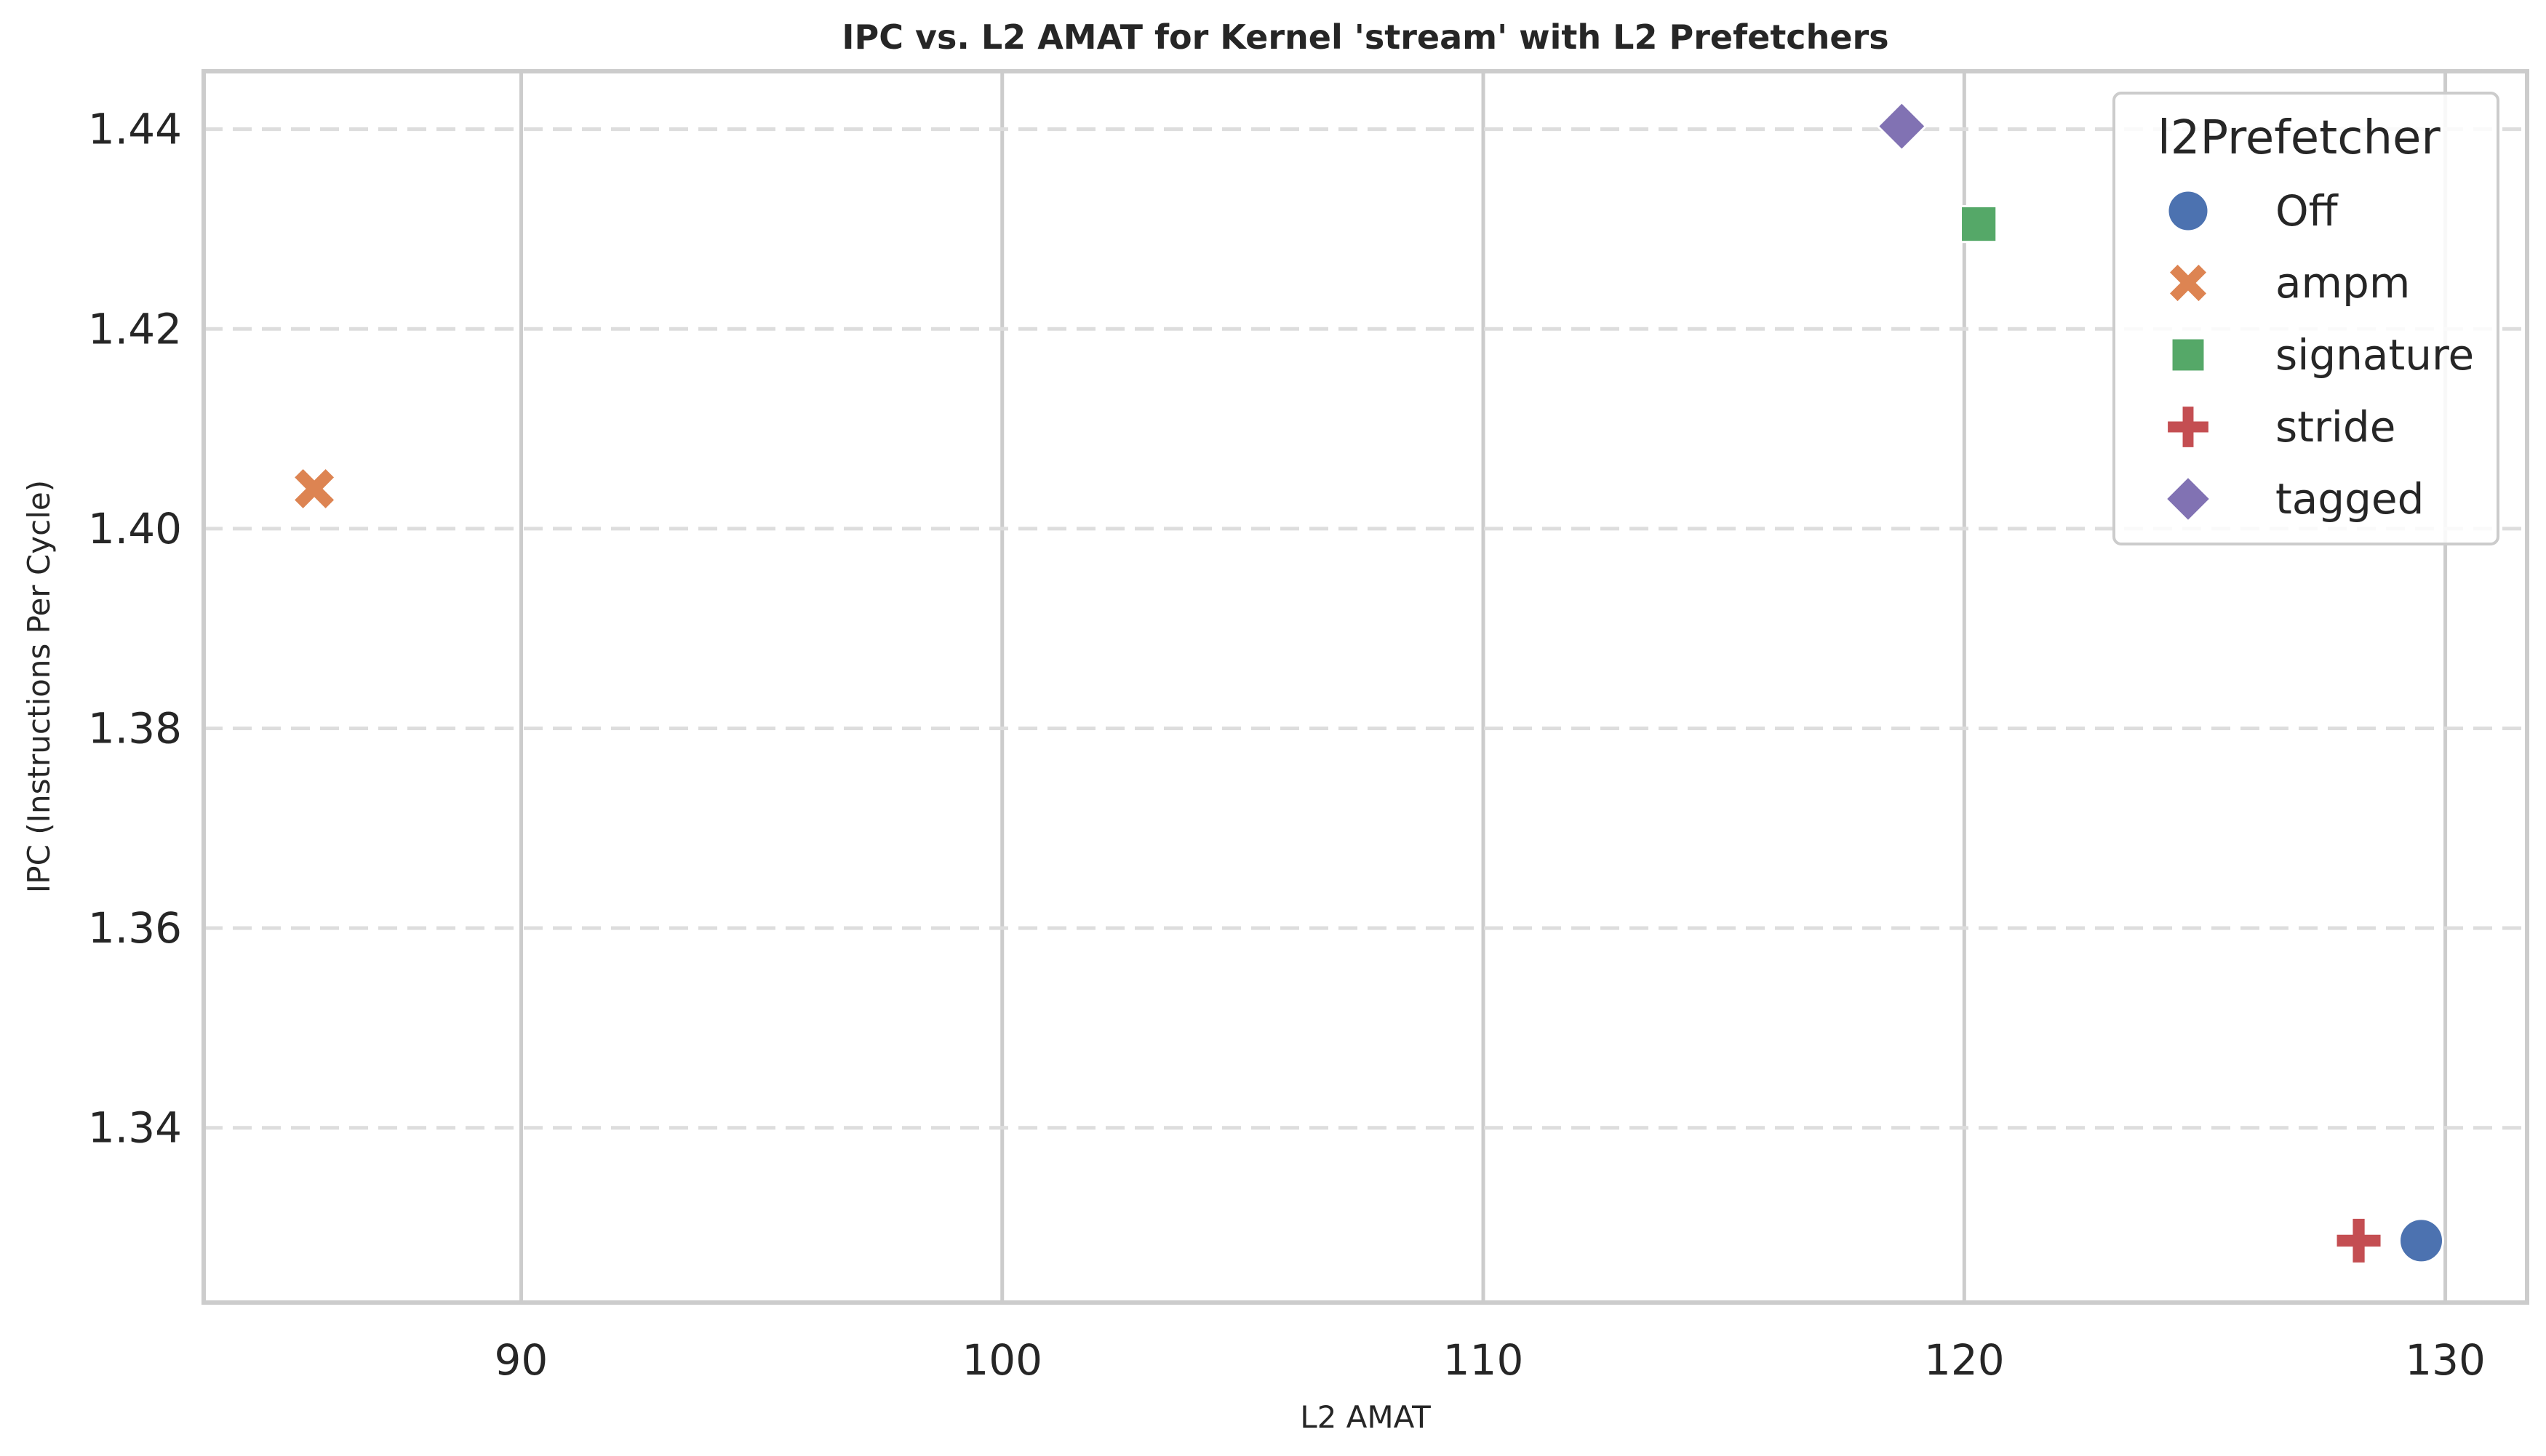 The image size is (2546, 1456). Describe the element at coordinates (2188, 499) in the screenshot. I see `legend-marker-tagged` at that location.